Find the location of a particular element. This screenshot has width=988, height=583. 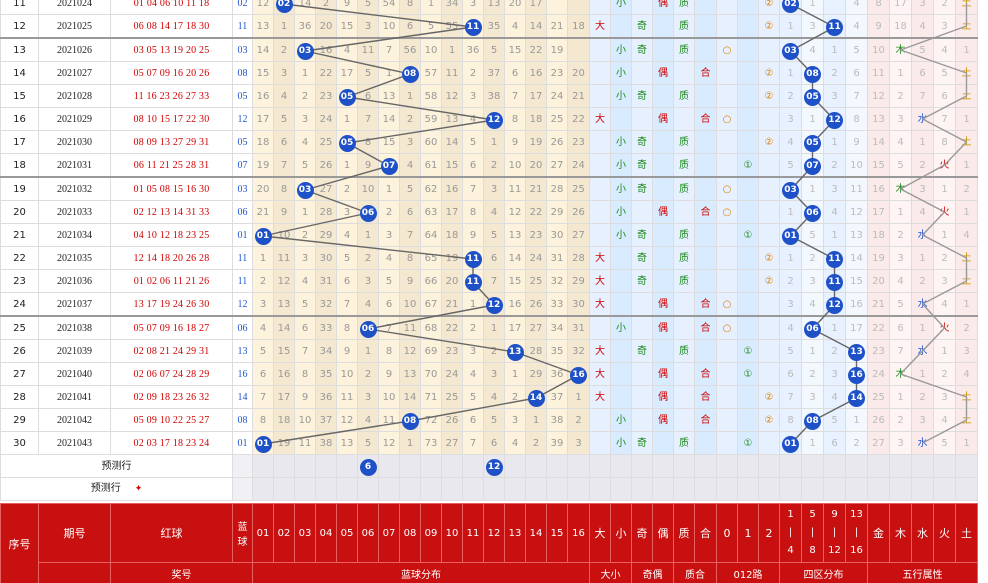

blue-dist-hit: 11 is located at coordinates (473, 281).